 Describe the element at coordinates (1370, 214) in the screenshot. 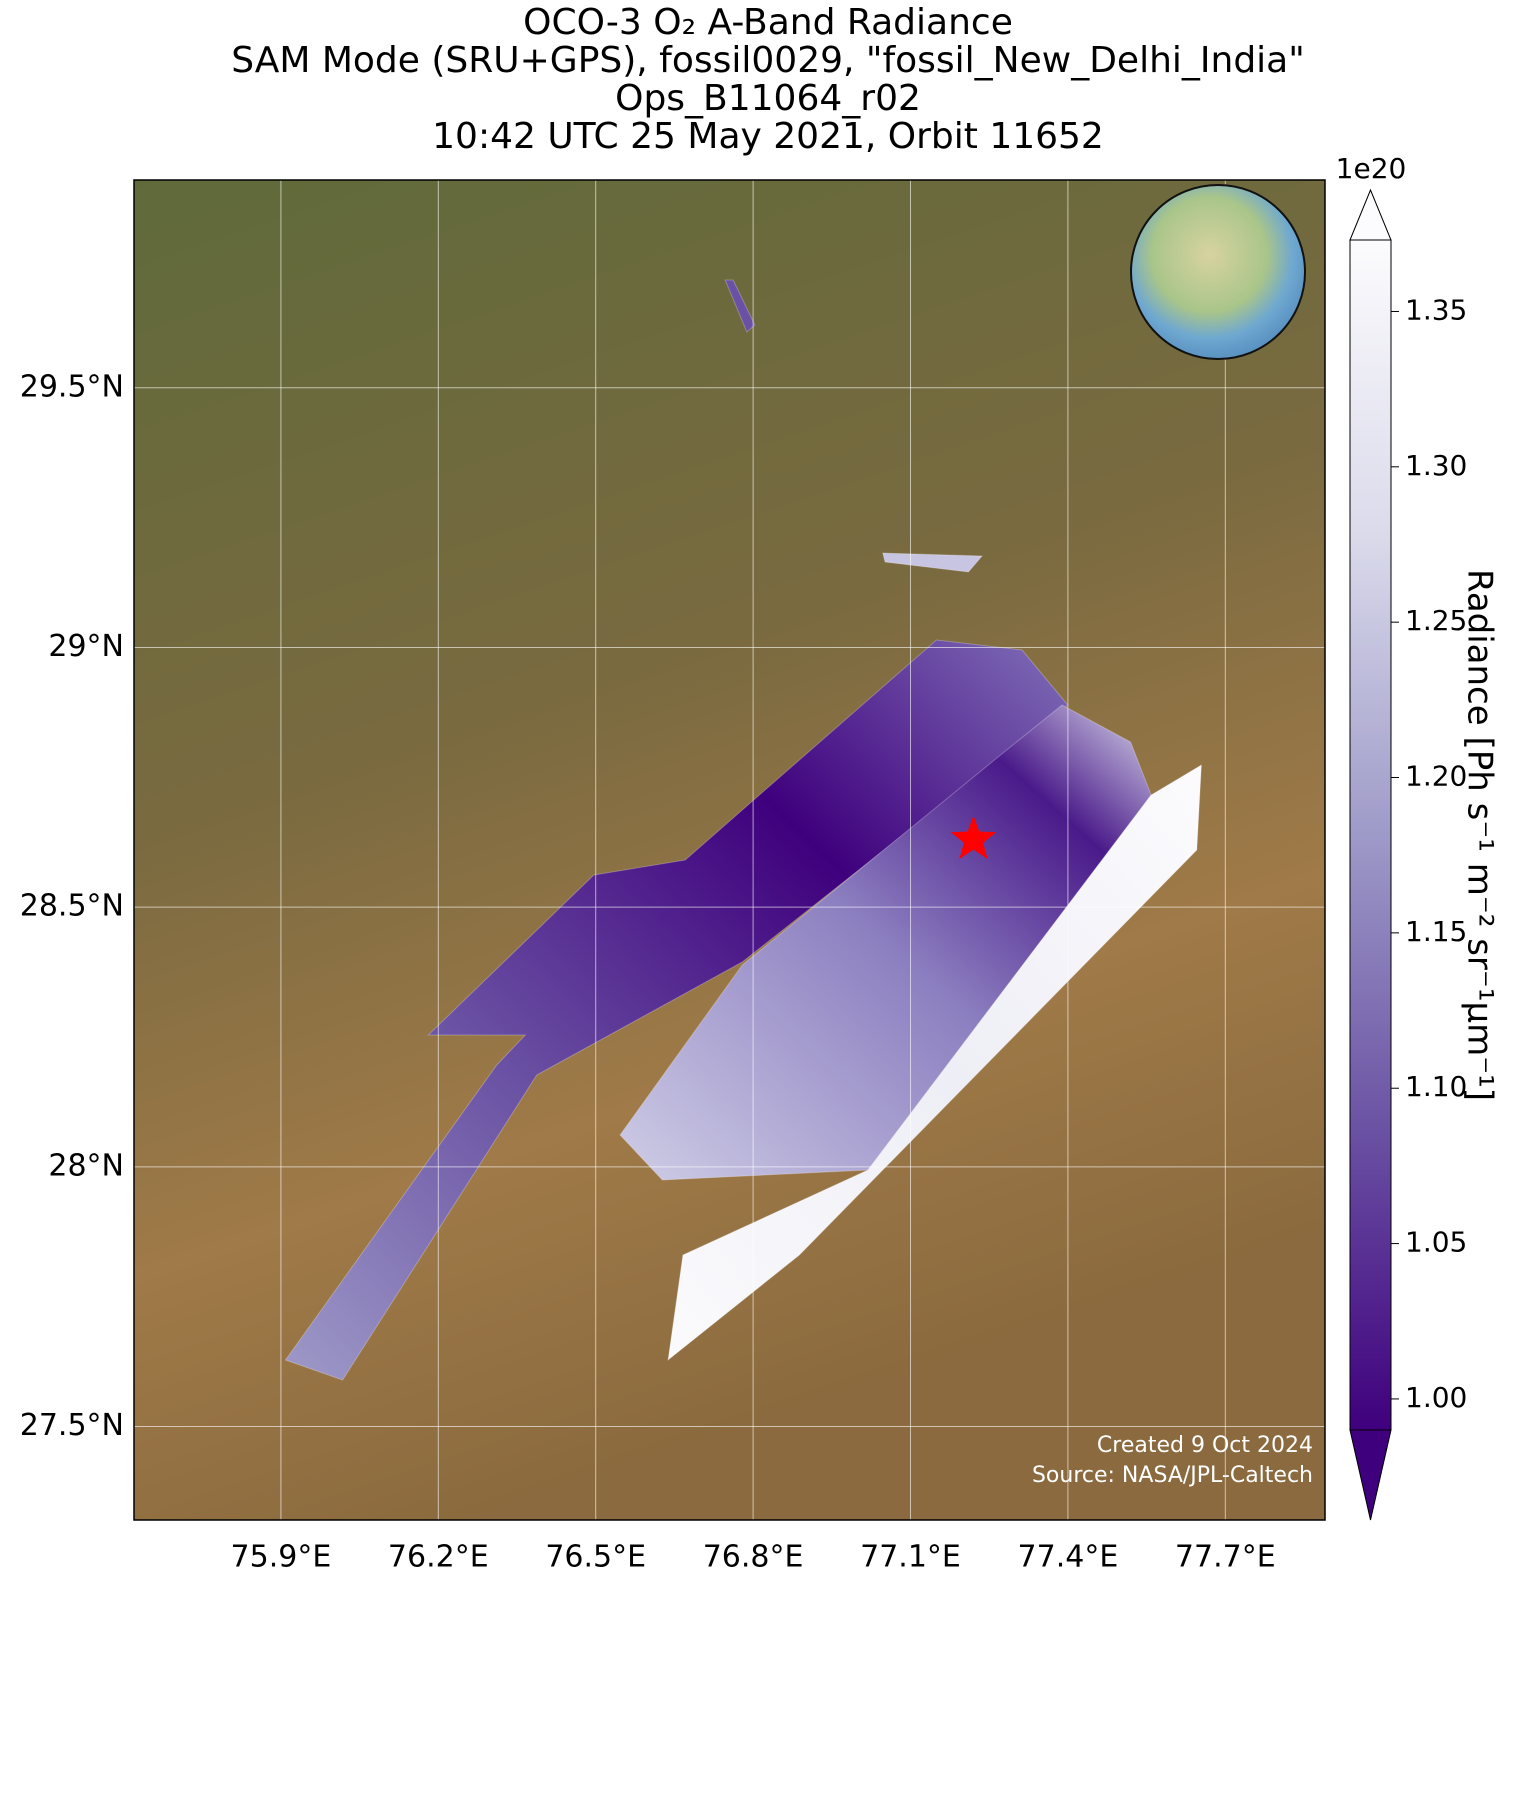

I see `colorbar-extend-max` at that location.